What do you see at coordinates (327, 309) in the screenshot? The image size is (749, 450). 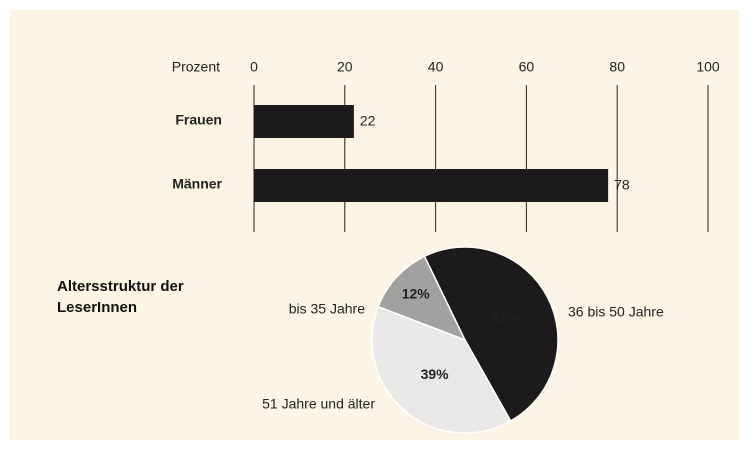 I see `slice-category-label: bis 35 Jahre` at bounding box center [327, 309].